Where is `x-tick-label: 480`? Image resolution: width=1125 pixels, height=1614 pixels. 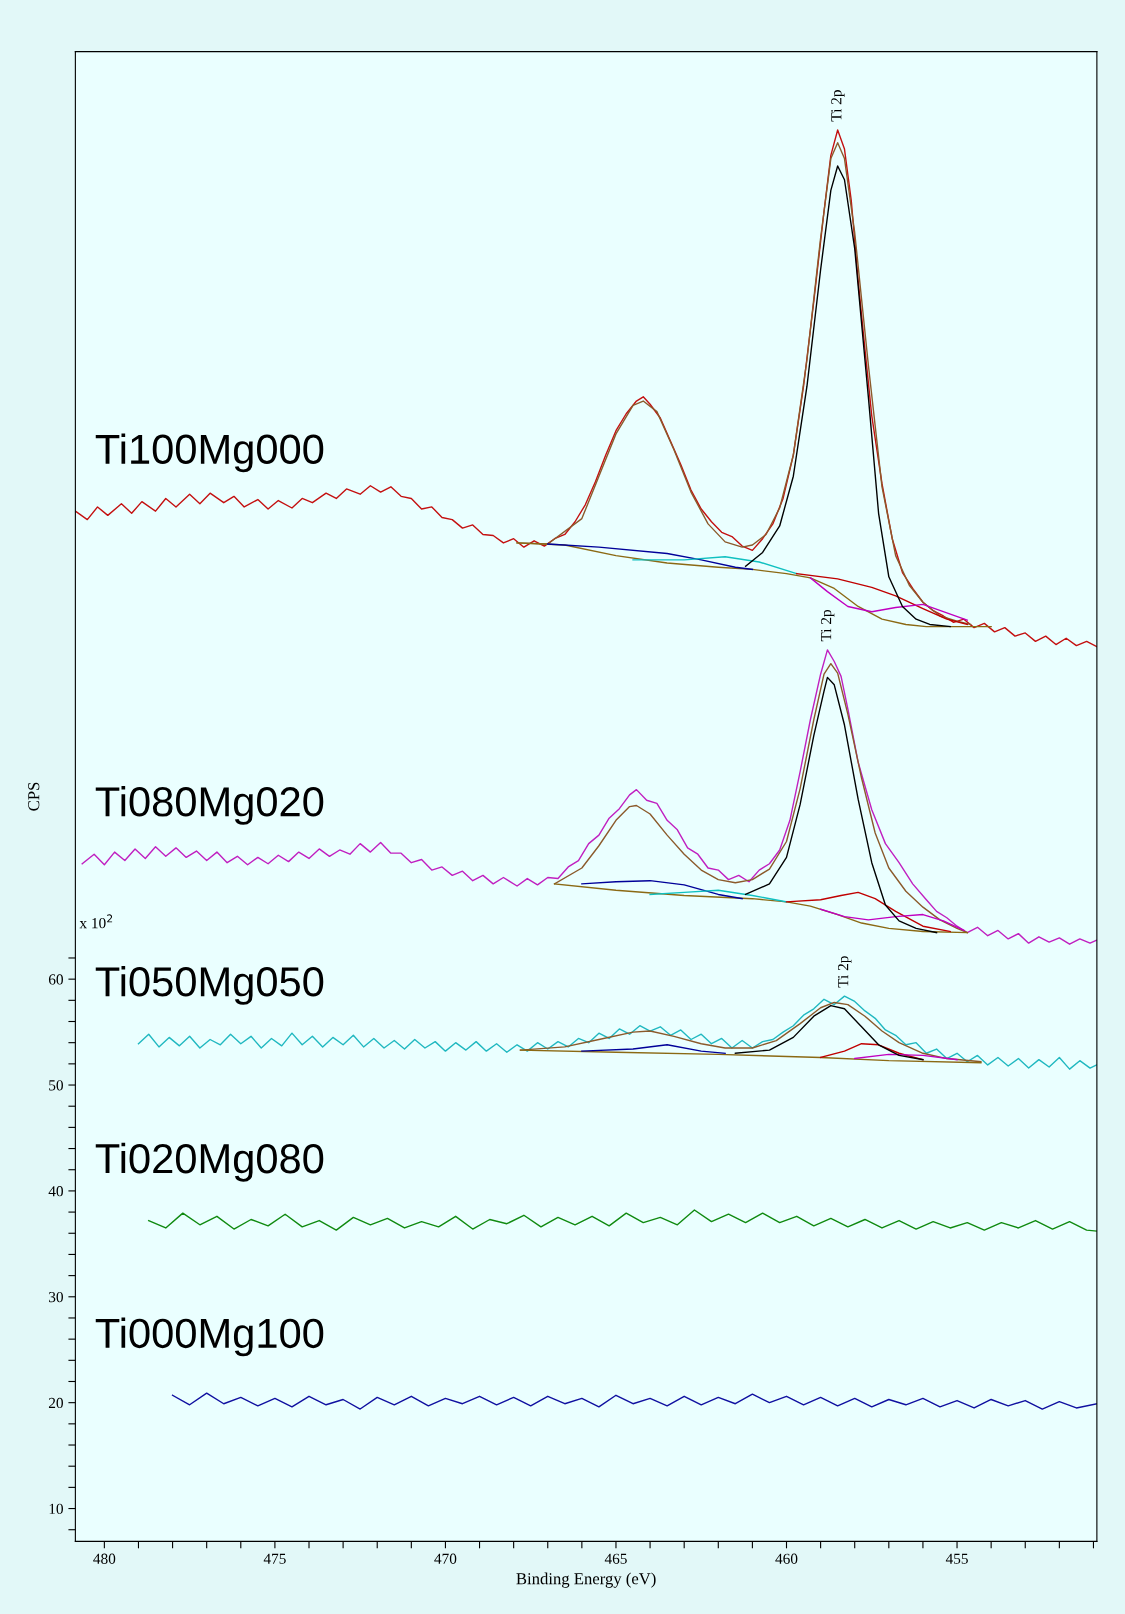 x-tick-label: 480 is located at coordinates (104, 1558).